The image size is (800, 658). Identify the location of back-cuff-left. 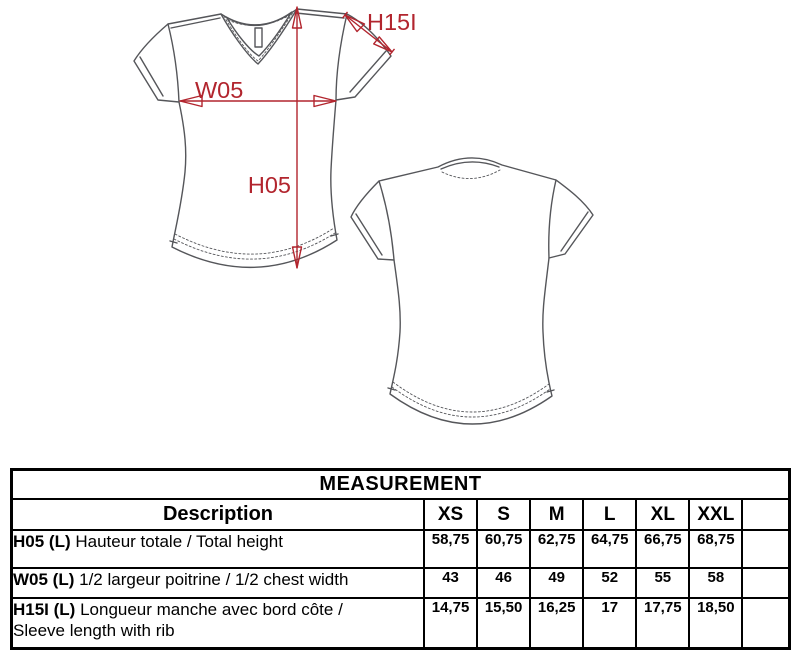
(369, 234).